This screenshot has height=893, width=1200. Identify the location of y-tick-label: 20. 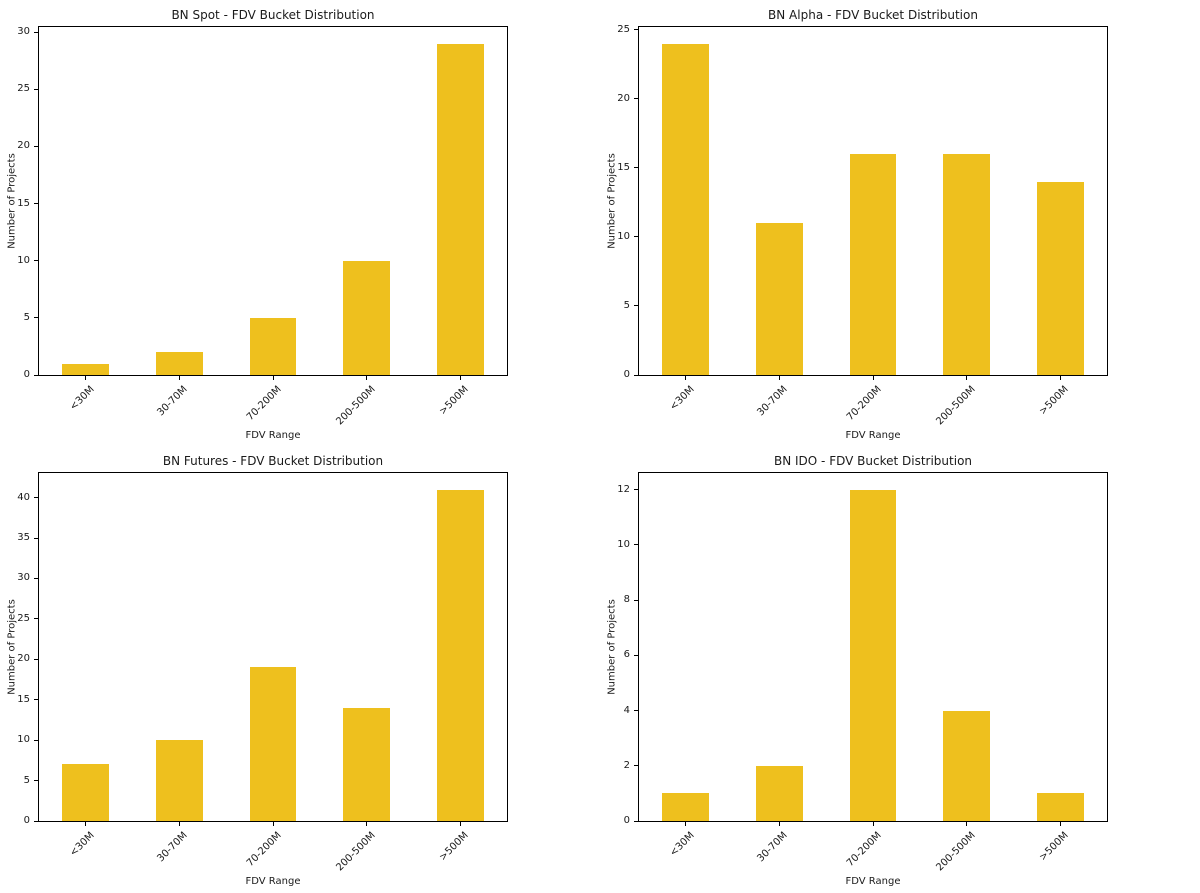
(23, 659).